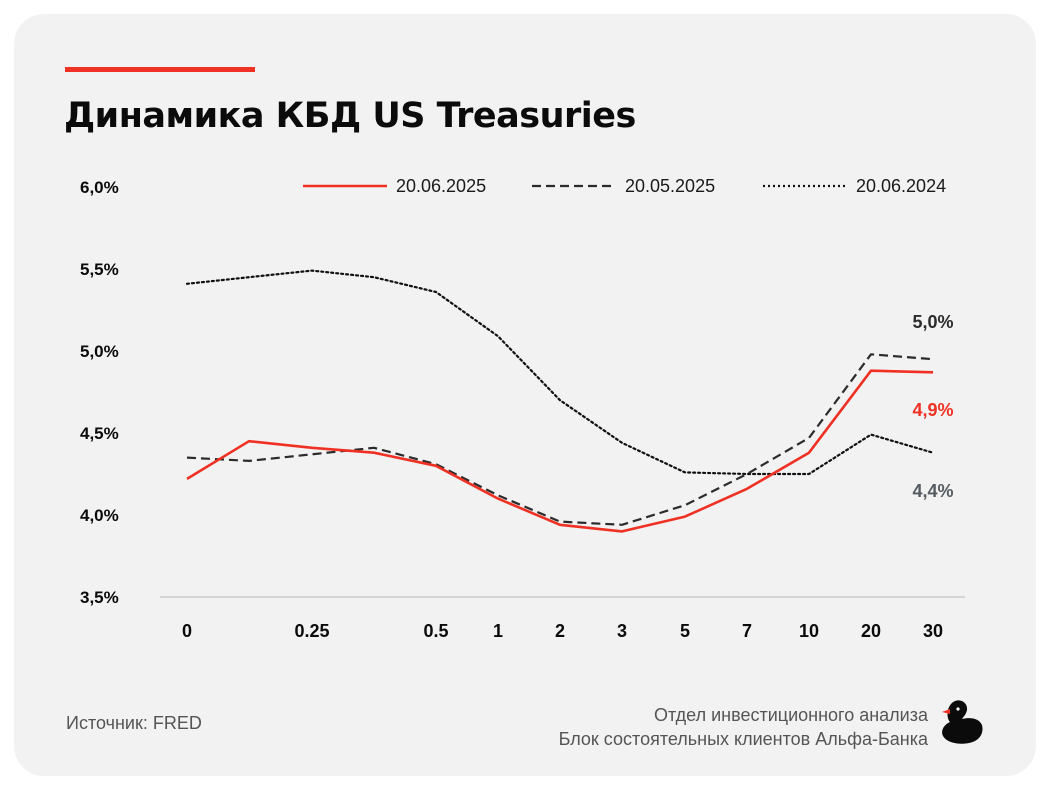 Image resolution: width=1054 pixels, height=793 pixels. What do you see at coordinates (871, 631) in the screenshot?
I see `x-tick-label: 20` at bounding box center [871, 631].